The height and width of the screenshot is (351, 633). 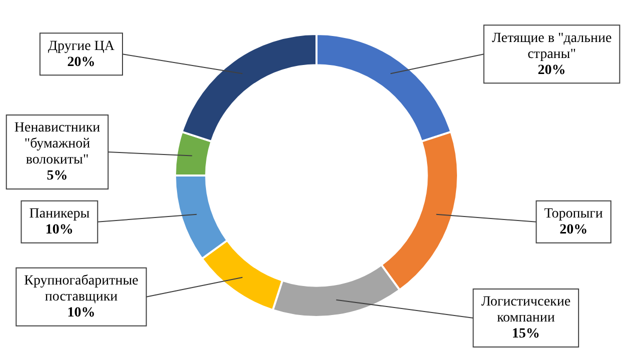 I want to click on slice-label: Летящие в "дальние страны", so click(x=552, y=46).